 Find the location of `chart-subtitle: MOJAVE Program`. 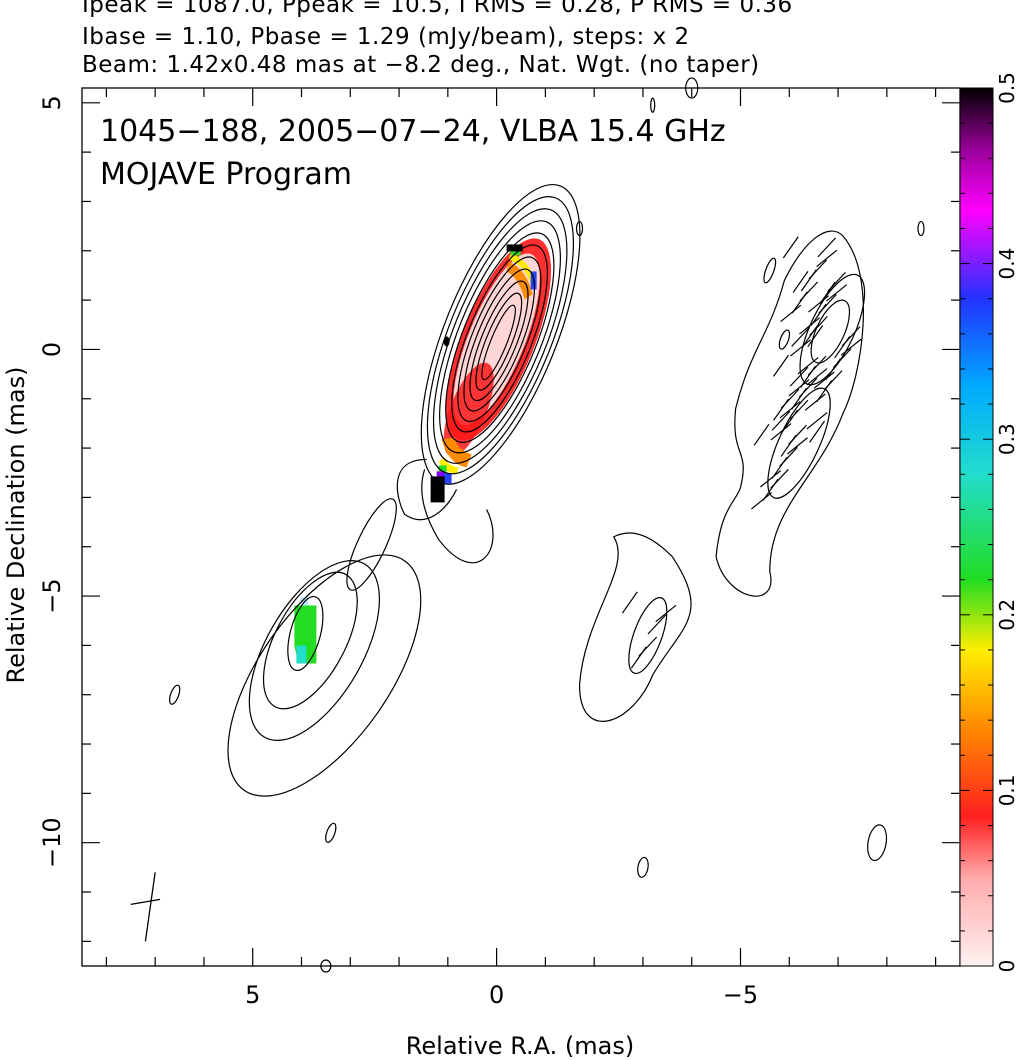

chart-subtitle: MOJAVE Program is located at coordinates (226, 174).